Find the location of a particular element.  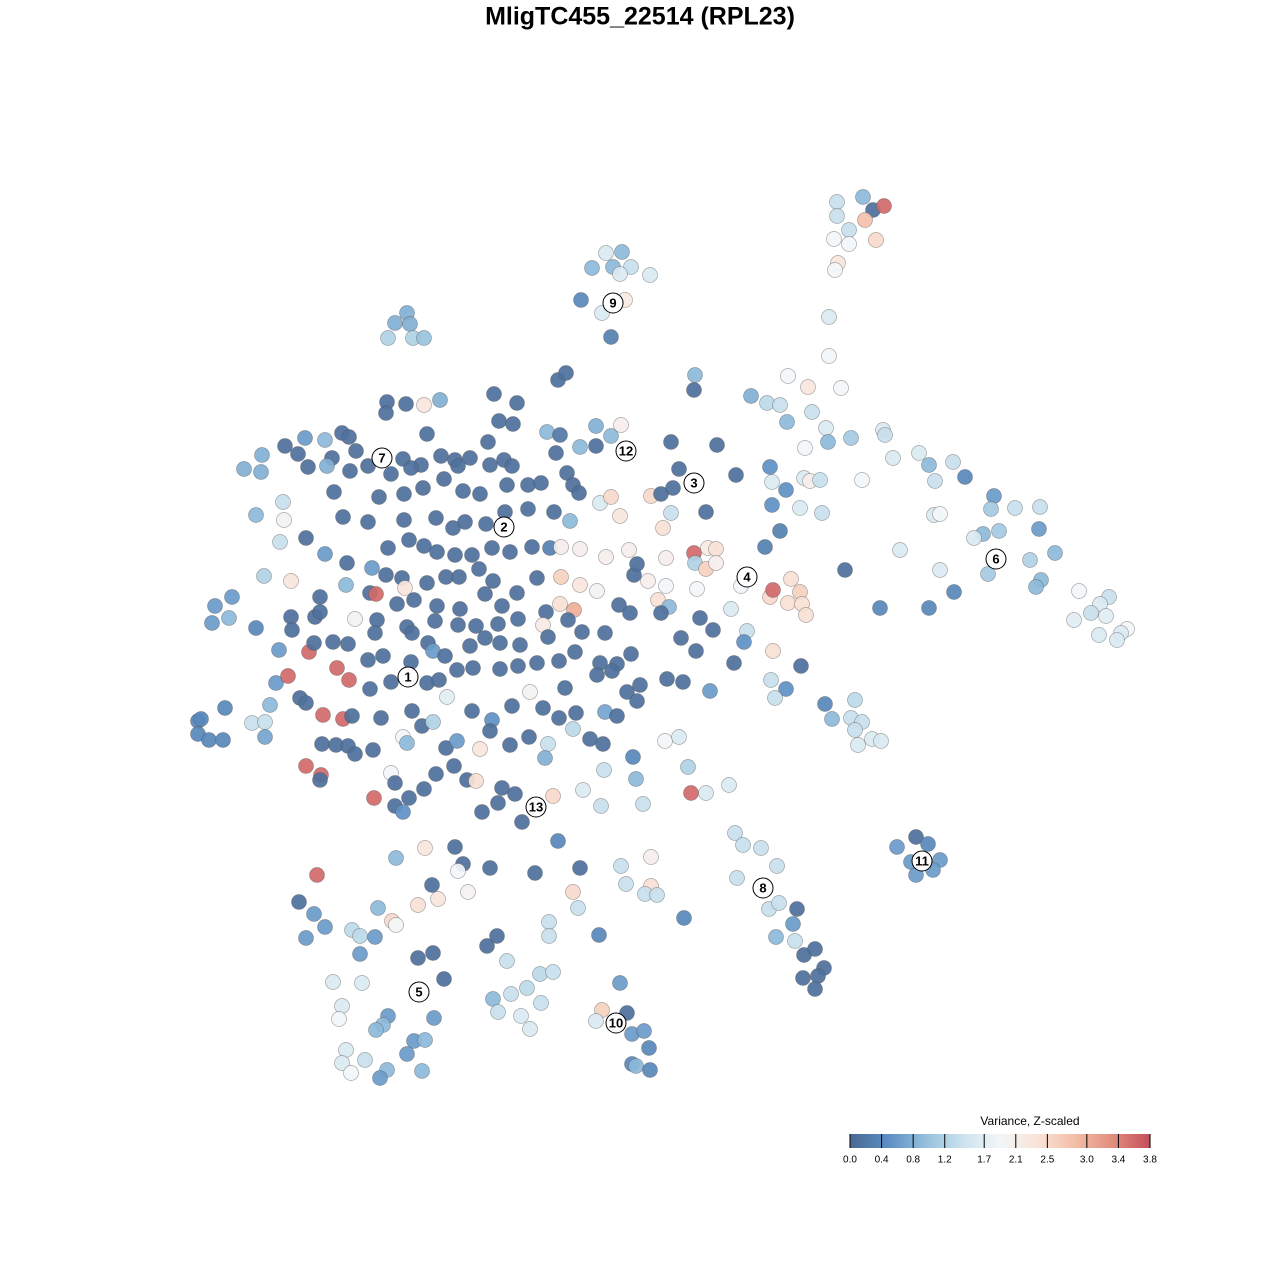

cluster-label: 3 is located at coordinates (694, 483).